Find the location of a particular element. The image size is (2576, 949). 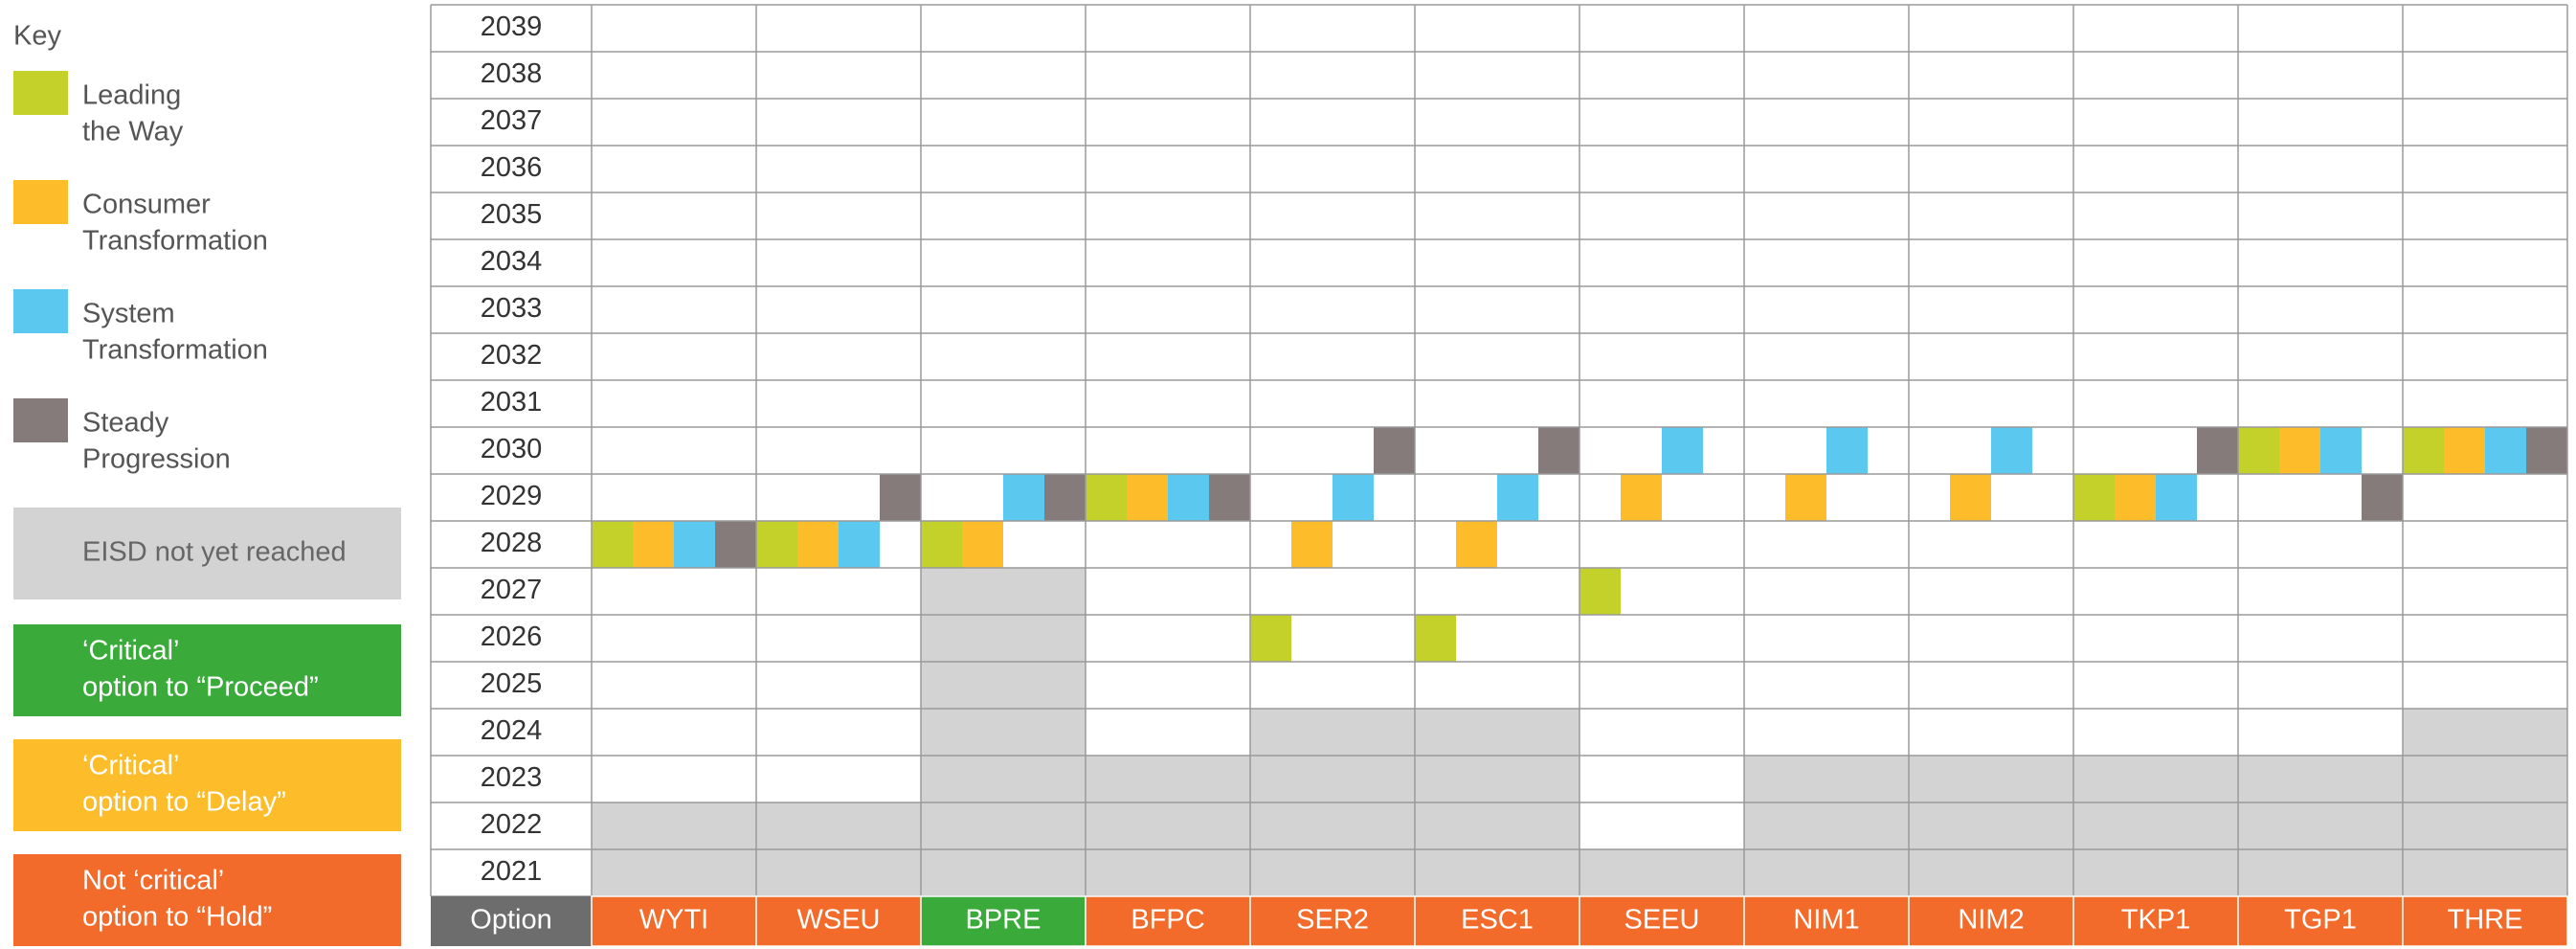

option-header is located at coordinates (512, 921).